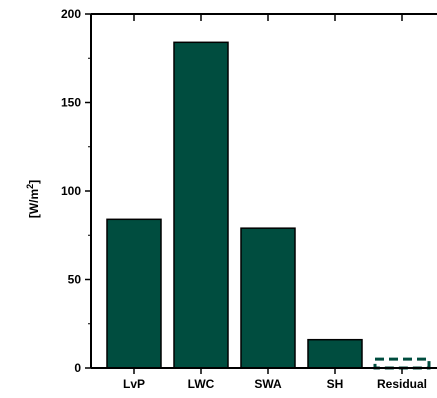  What do you see at coordinates (34, 182) in the screenshot?
I see `y-axis-title-suffix: ]` at bounding box center [34, 182].